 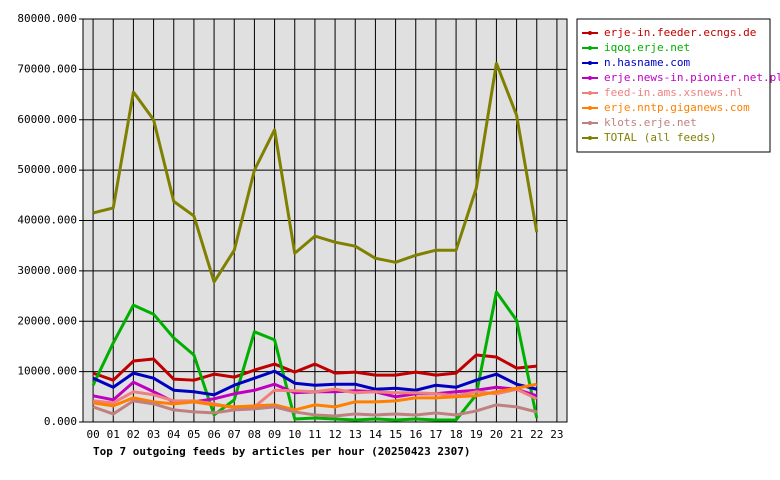 I want to click on y-tick-label: 30000.000, so click(x=47, y=270).